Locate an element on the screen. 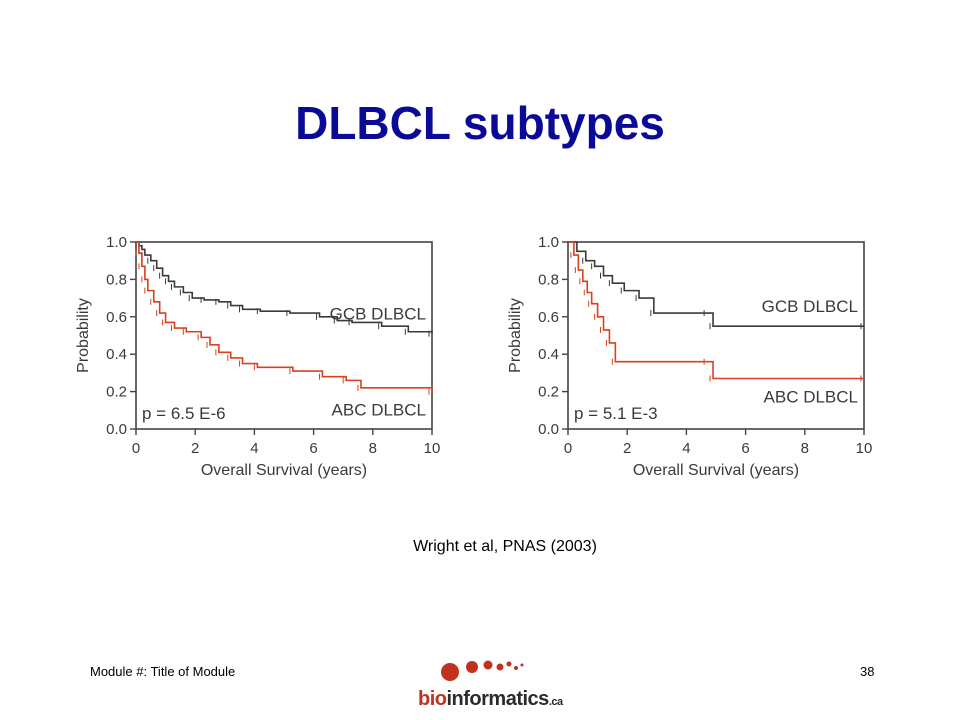 This screenshot has height=720, width=960. citation: Wright et al, PNAS (2003) is located at coordinates (505, 546).